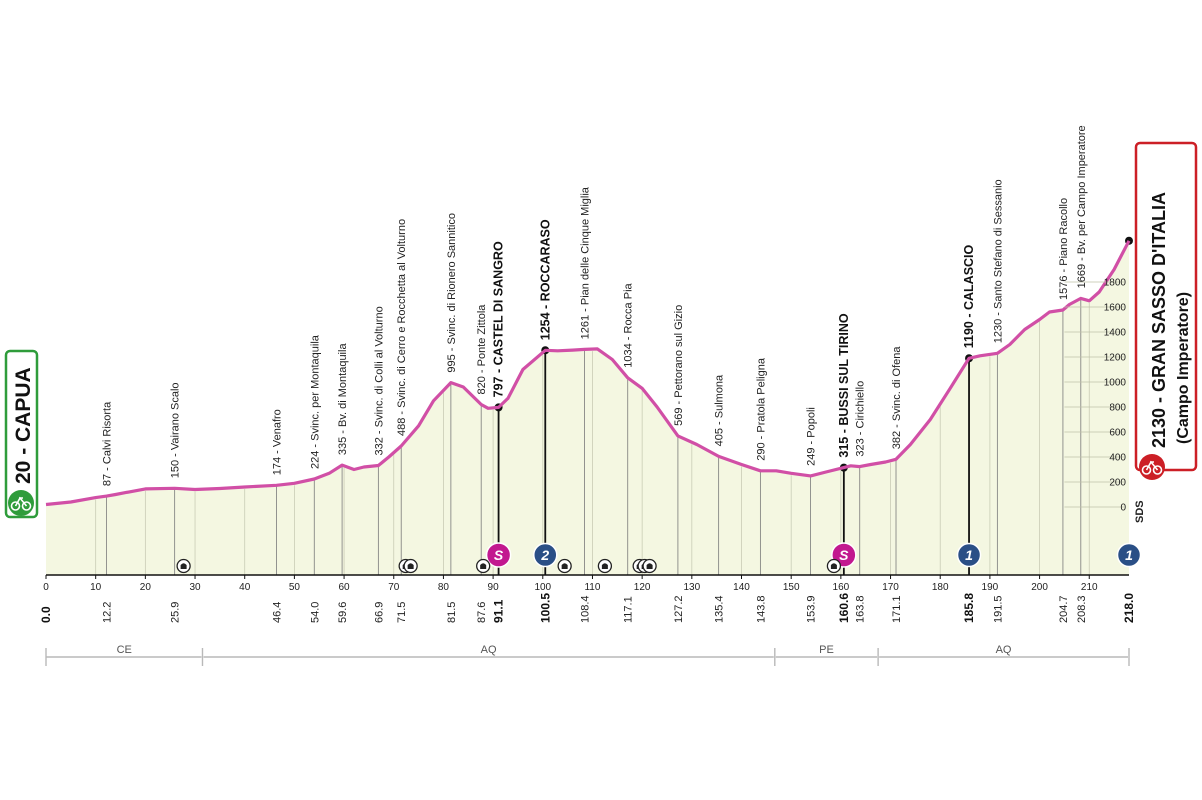  What do you see at coordinates (46, 587) in the screenshot?
I see `x-tick-label: 0` at bounding box center [46, 587].